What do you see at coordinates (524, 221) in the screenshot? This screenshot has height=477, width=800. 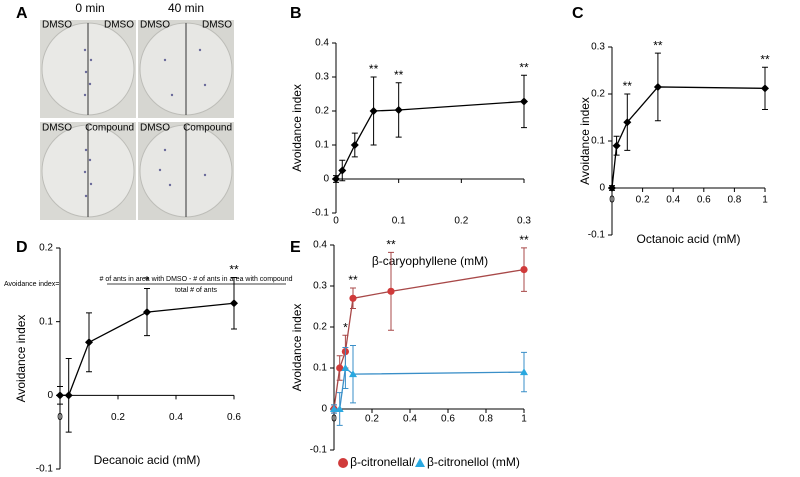 I see `x-tick-label: 0.3` at bounding box center [524, 221].